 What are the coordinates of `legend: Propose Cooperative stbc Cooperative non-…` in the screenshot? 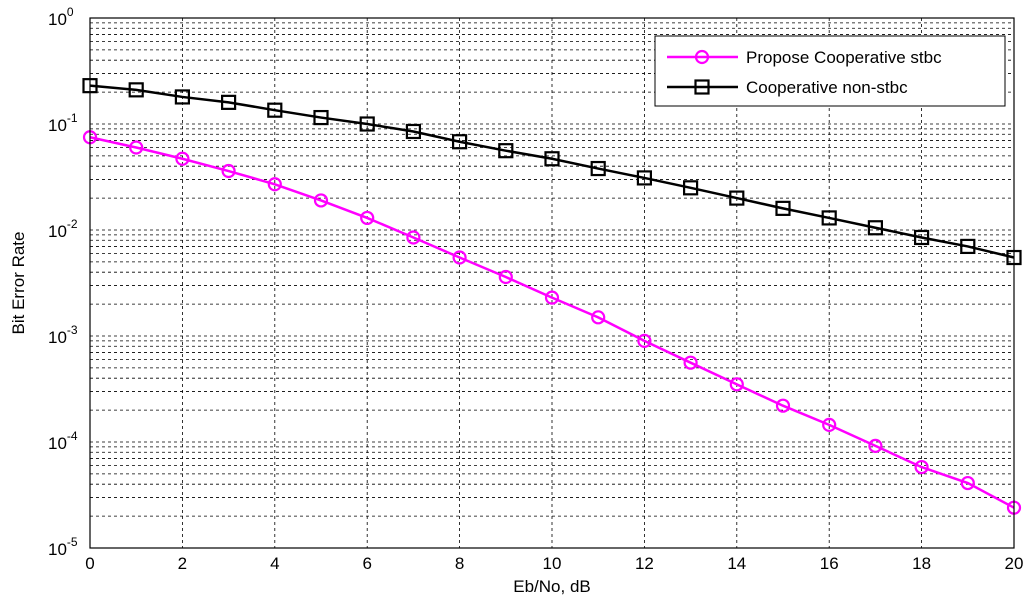 It's located at (830, 71).